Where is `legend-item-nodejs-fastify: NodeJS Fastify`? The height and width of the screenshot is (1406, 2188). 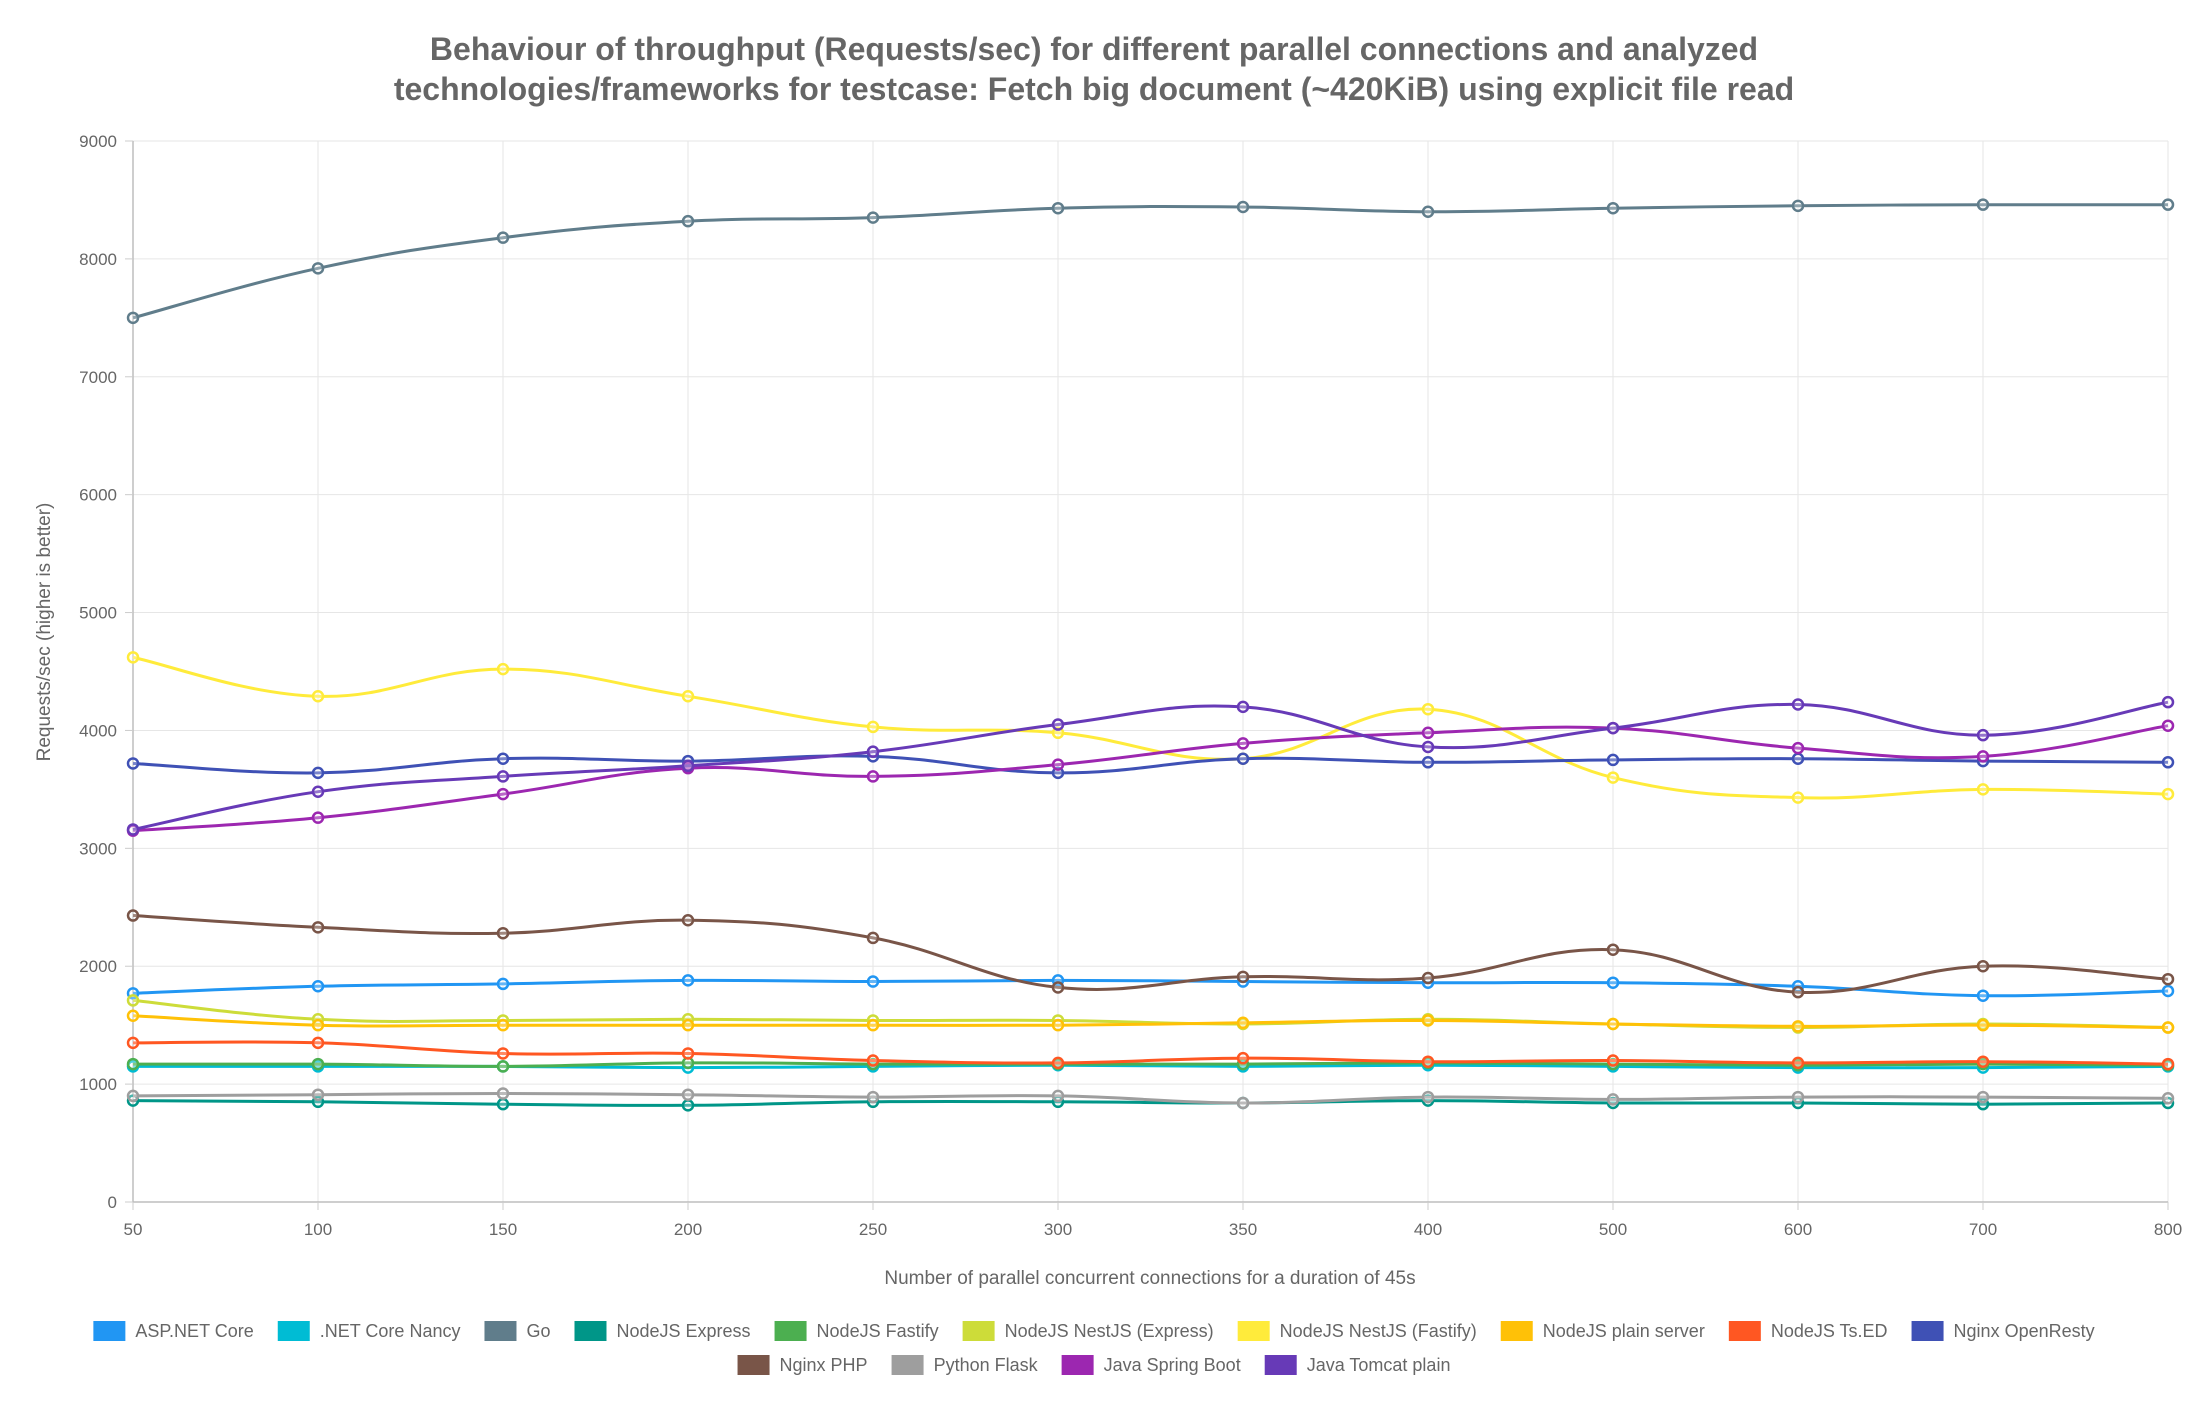 legend-item-nodejs-fastify: NodeJS Fastify is located at coordinates (856, 1331).